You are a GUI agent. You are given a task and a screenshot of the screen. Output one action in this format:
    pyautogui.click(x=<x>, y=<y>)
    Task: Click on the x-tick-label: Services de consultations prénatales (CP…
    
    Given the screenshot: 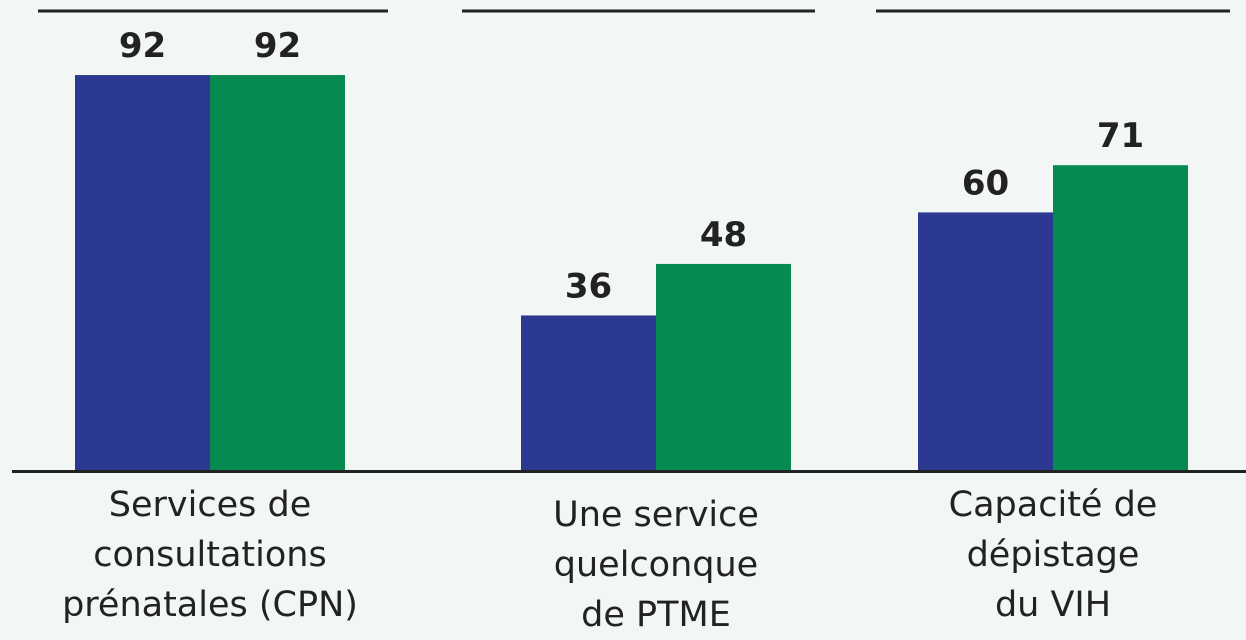 What is the action you would take?
    pyautogui.click(x=210, y=555)
    